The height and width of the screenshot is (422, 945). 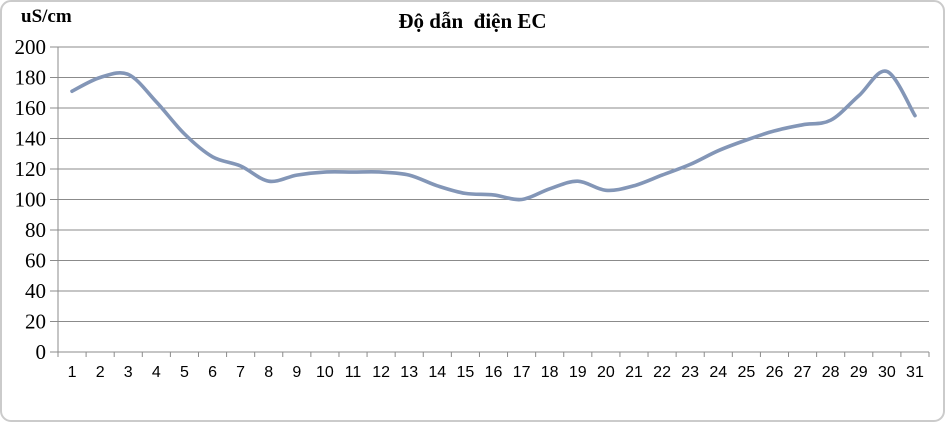 I want to click on y-tick-label: 0, so click(x=41, y=352).